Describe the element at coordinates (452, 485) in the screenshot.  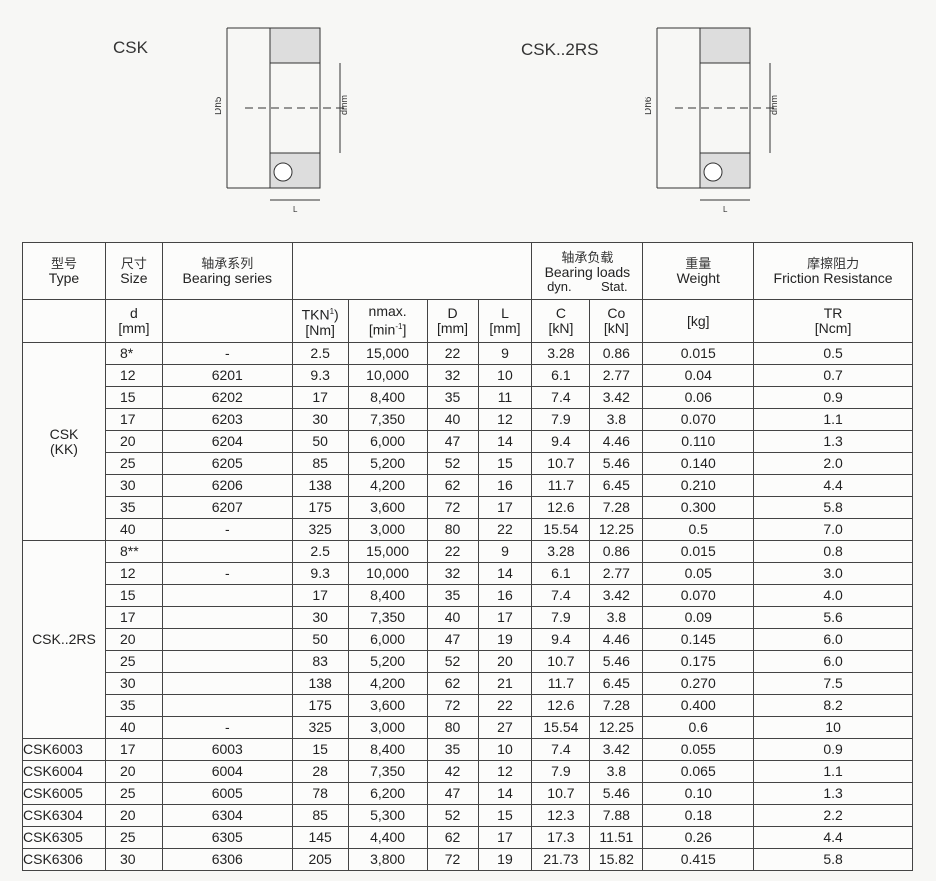
I see `cell-D: 62` at that location.